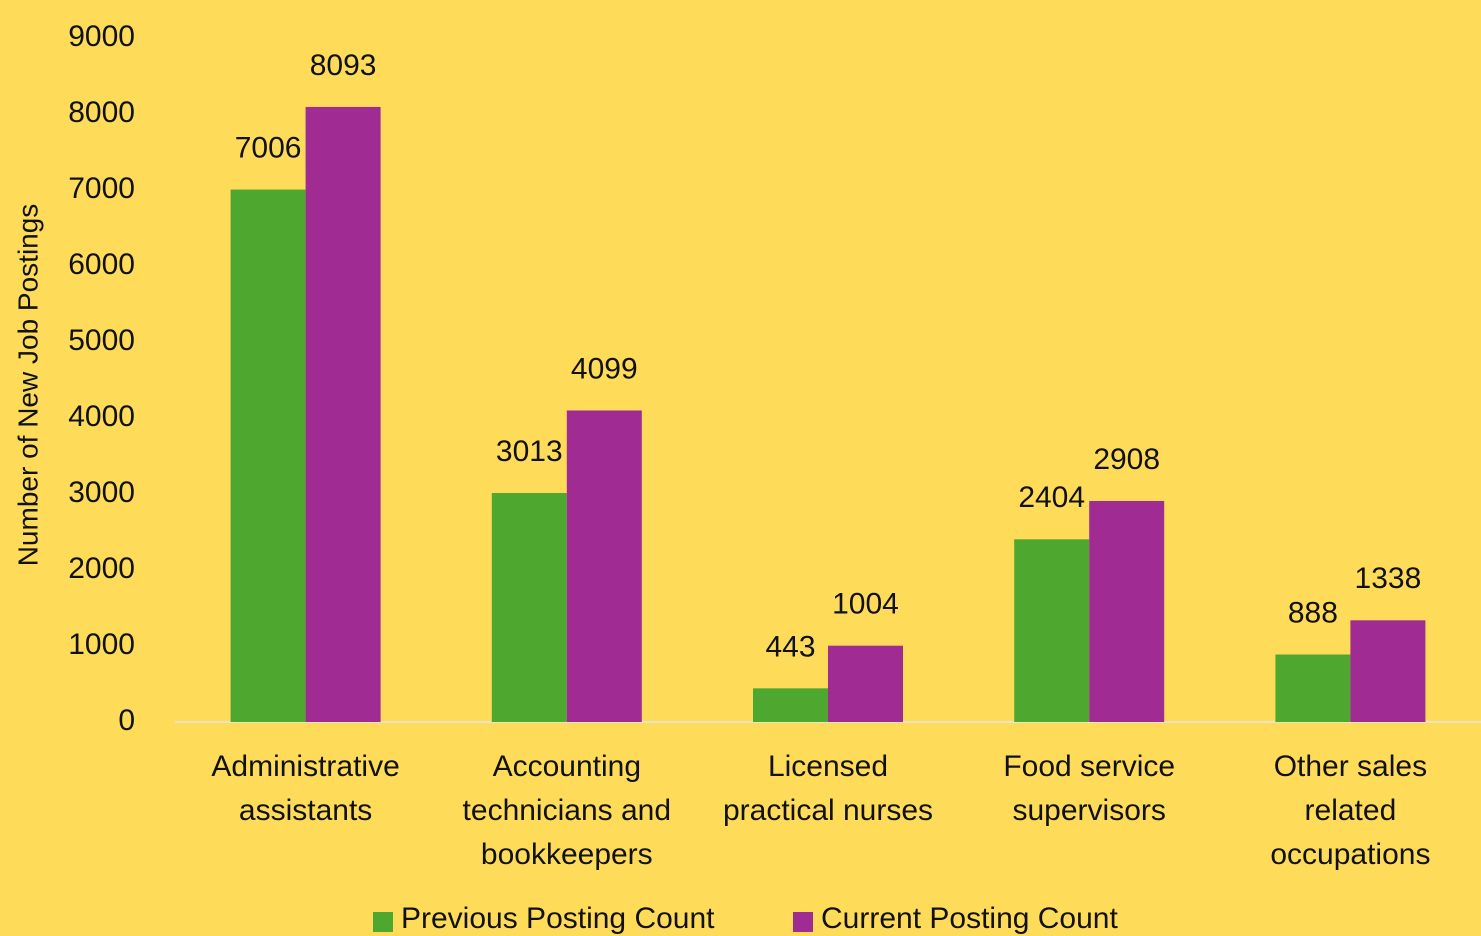 Image resolution: width=1481 pixels, height=936 pixels. I want to click on data-label: 2908, so click(1126, 459).